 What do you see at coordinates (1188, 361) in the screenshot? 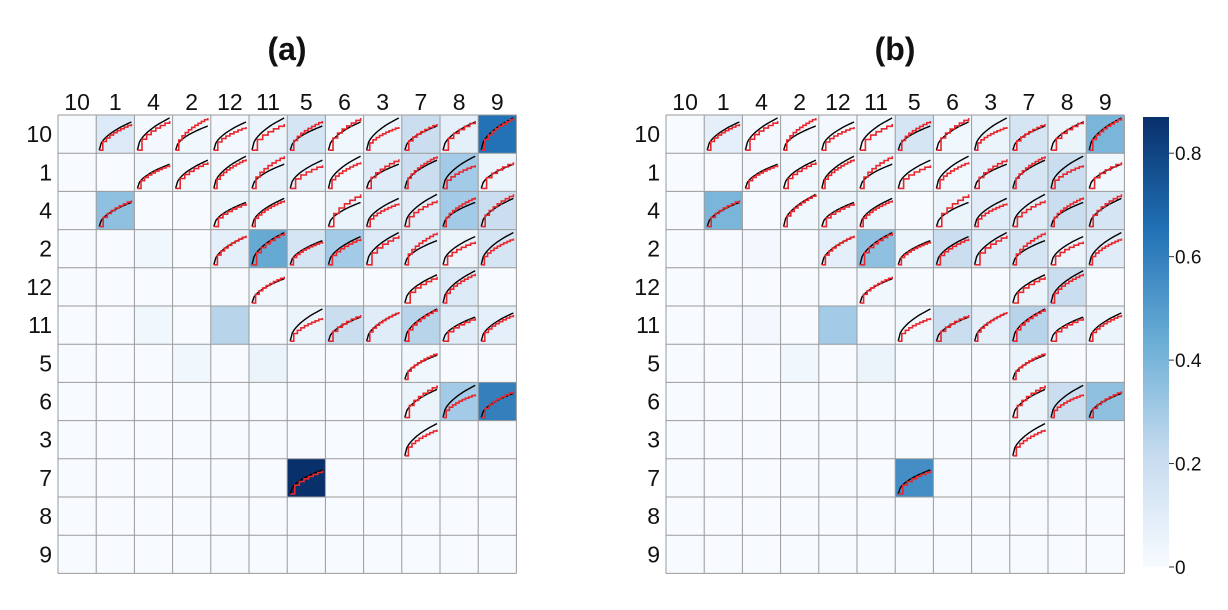
I see `colorbar-tick-label: 0.4` at bounding box center [1188, 361].